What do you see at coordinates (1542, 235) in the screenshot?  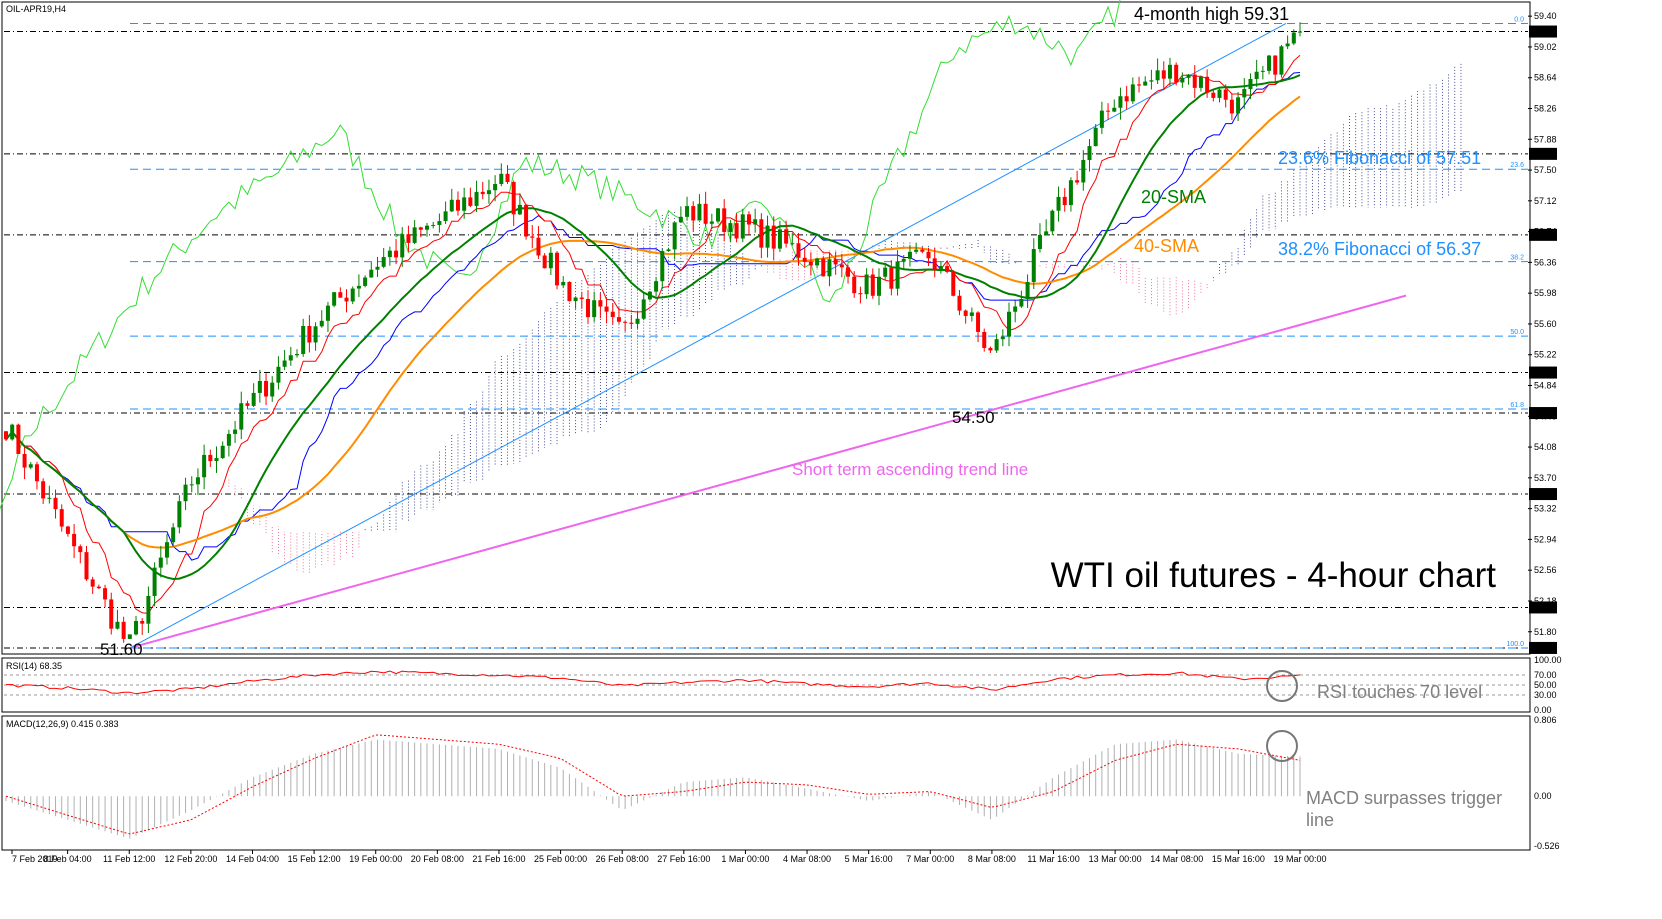 I see `level-price-label: 56.70` at bounding box center [1542, 235].